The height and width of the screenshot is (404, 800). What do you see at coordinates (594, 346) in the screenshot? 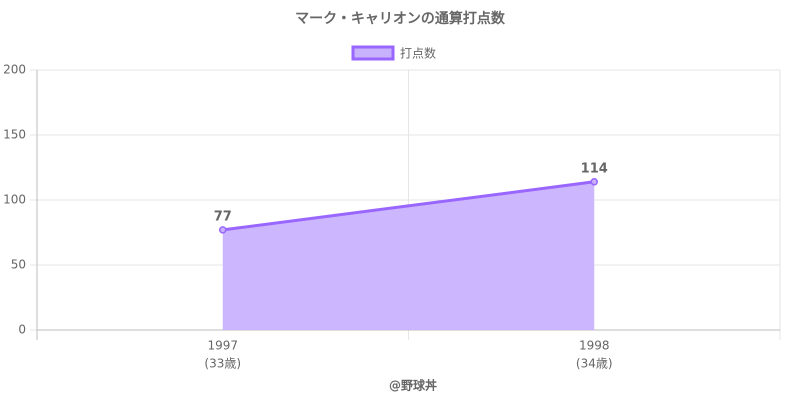
I see `x-tick-label: 1998` at bounding box center [594, 346].